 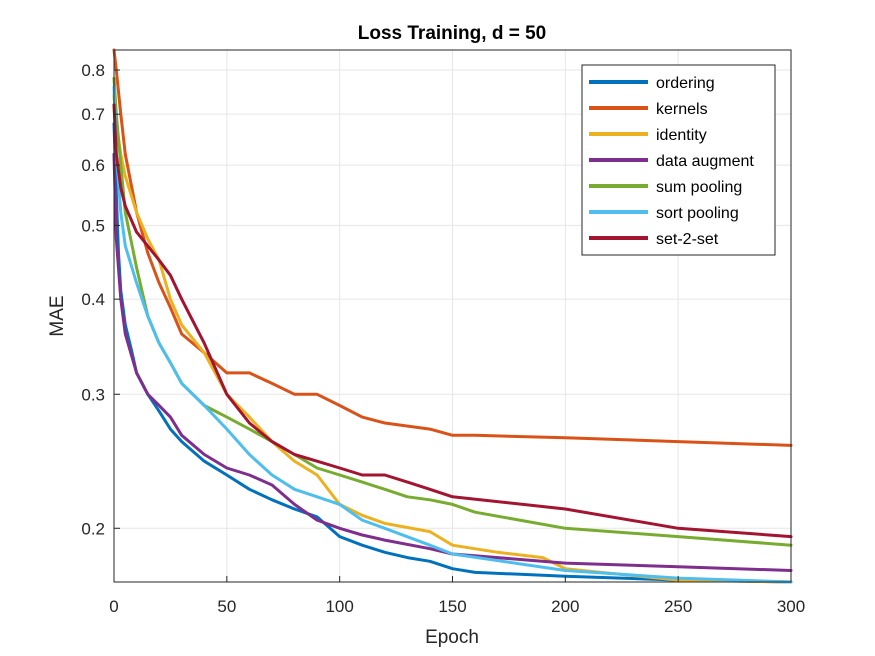 I want to click on x-axis-label: Epoch, so click(x=452, y=637).